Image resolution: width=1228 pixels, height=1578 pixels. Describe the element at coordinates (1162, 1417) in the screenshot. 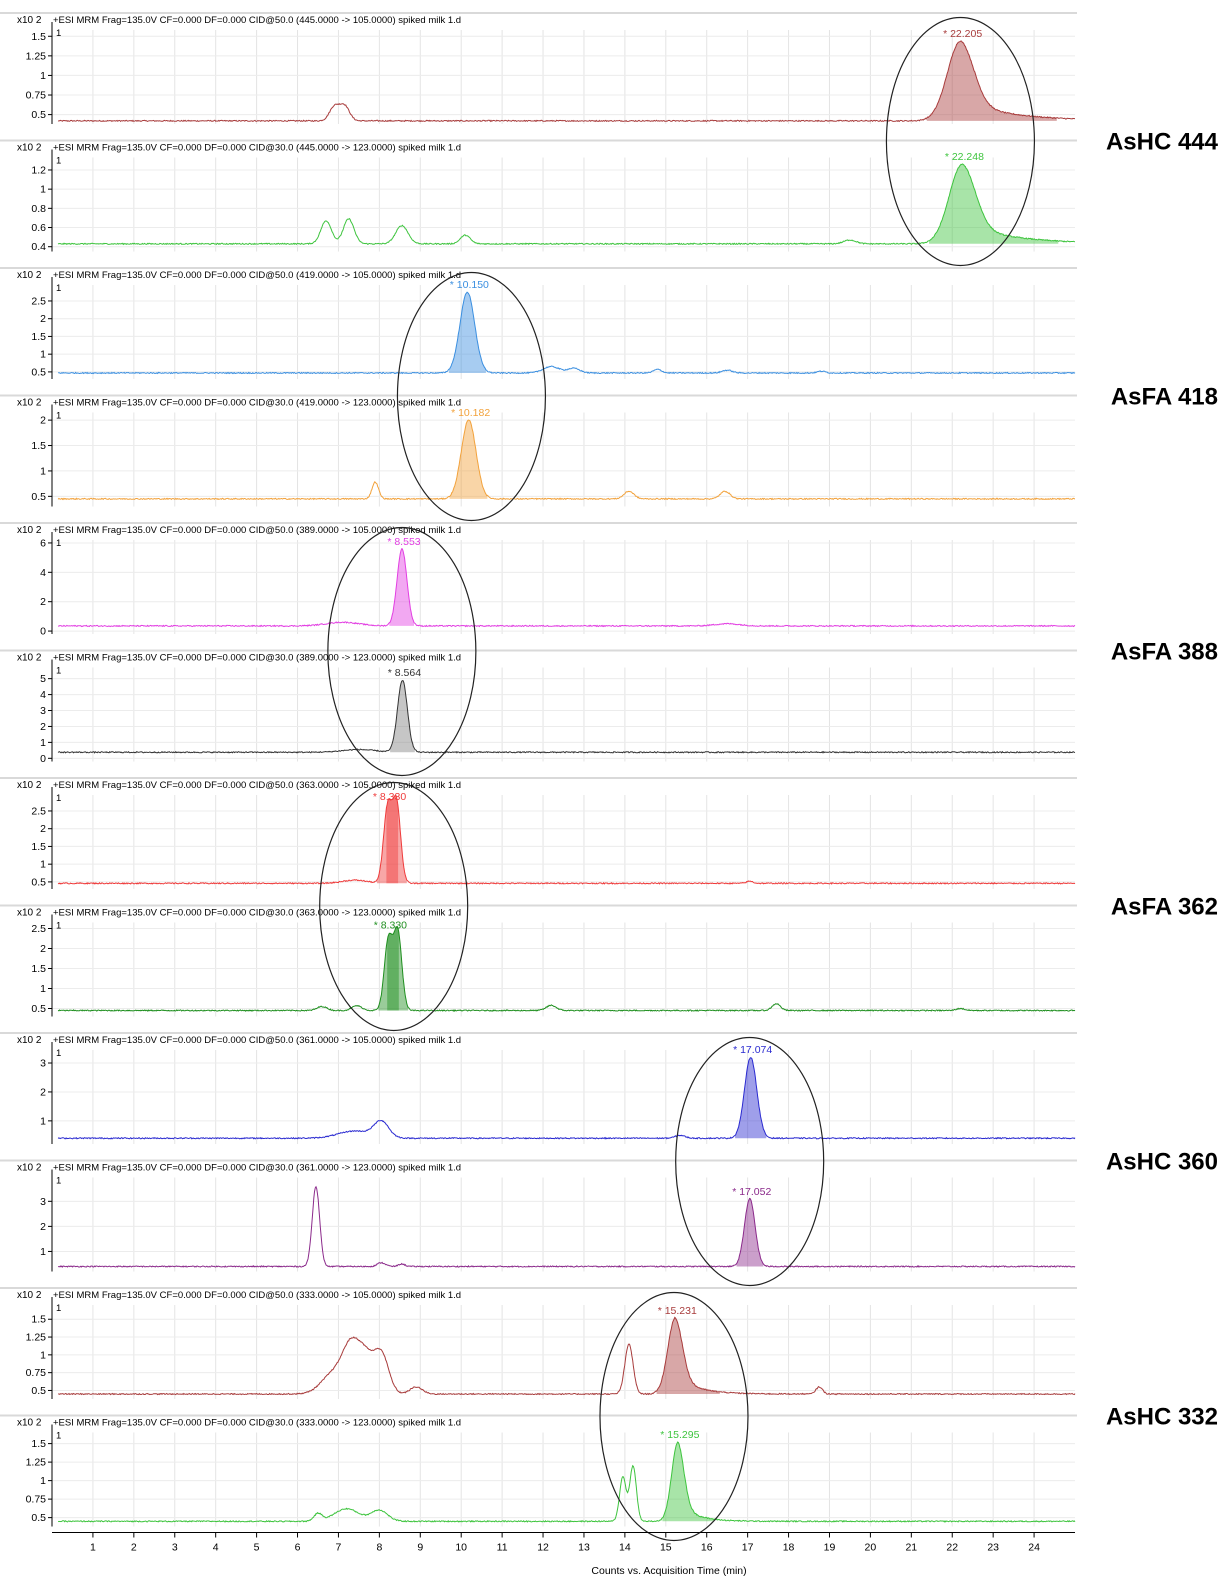

I see `compound-label: AsHC 332` at that location.